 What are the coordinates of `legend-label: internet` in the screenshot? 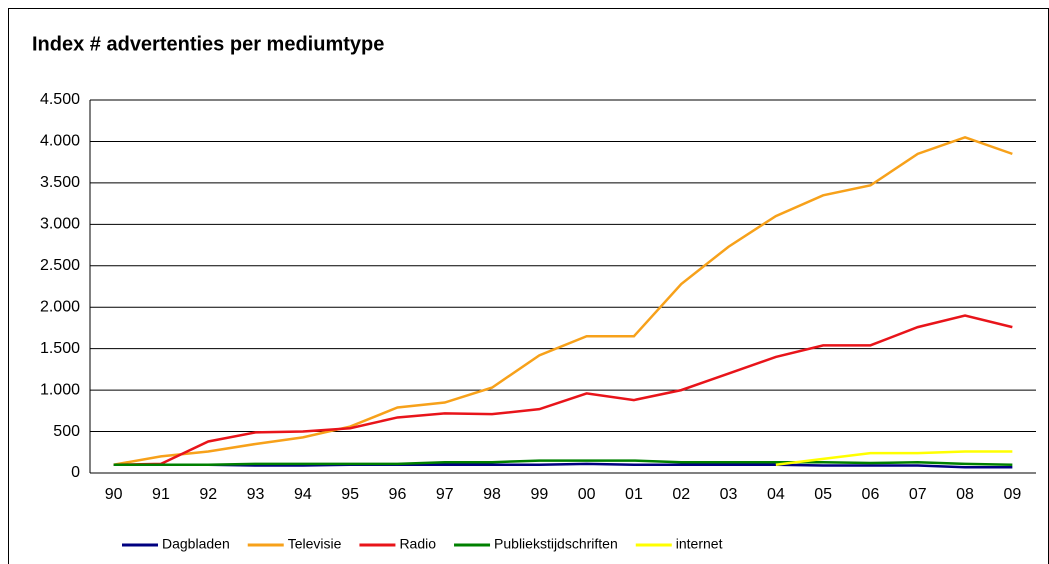 It's located at (699, 544).